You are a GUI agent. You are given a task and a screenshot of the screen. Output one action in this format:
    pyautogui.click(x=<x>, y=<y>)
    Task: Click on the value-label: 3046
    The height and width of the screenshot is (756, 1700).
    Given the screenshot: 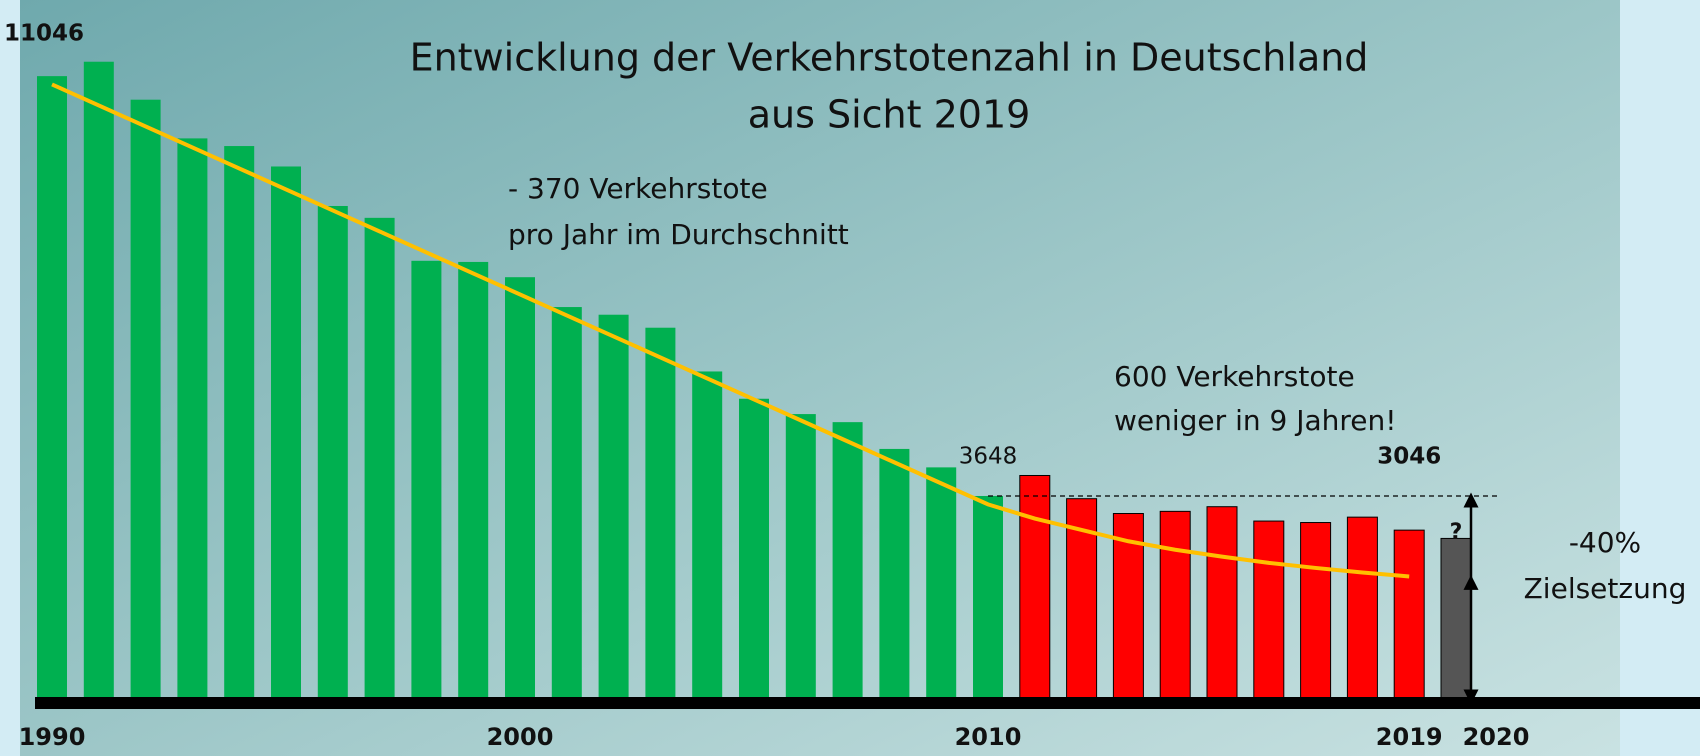 What is the action you would take?
    pyautogui.click(x=1409, y=457)
    